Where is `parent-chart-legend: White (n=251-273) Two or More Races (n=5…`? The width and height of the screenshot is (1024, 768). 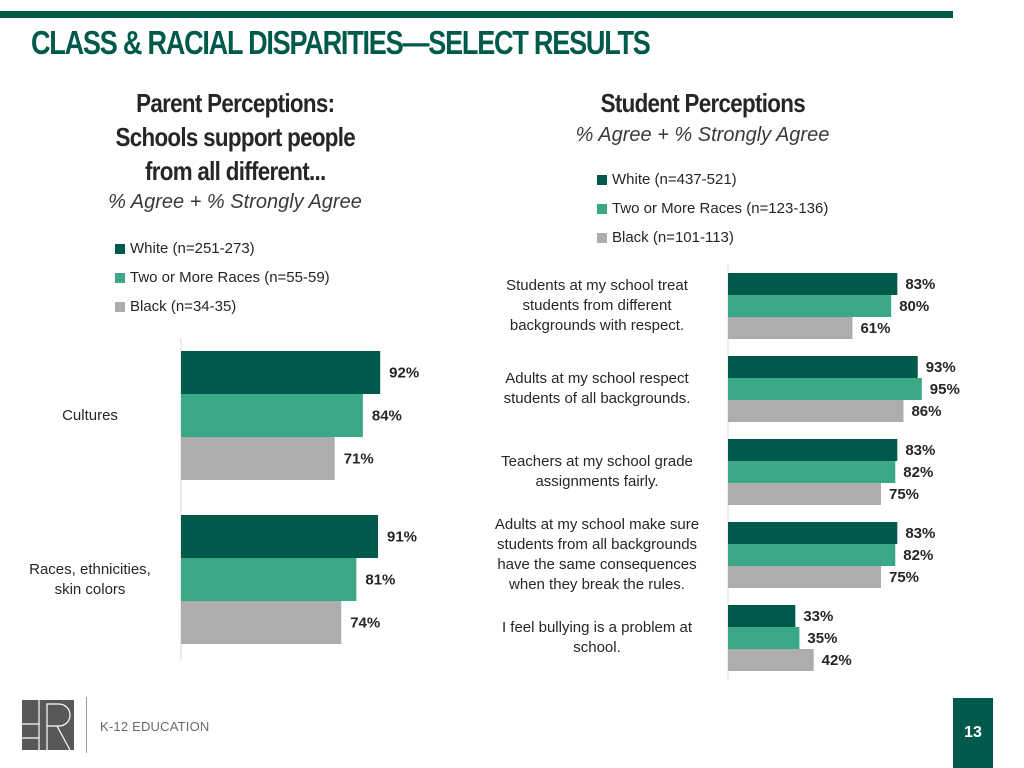 parent-chart-legend: White (n=251-273) Two or More Races (n=5… is located at coordinates (222, 277).